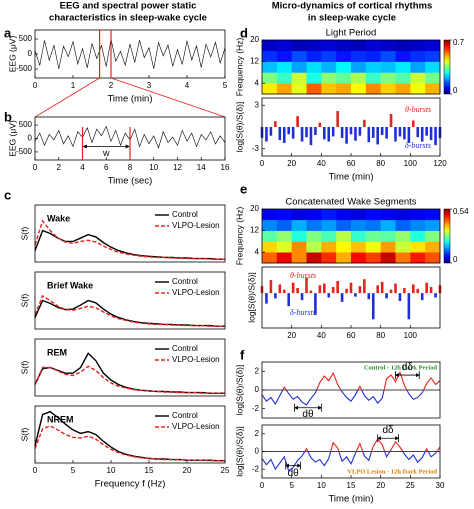 The height and width of the screenshot is (509, 474). Describe the element at coordinates (254, 230) in the screenshot. I see `y-tick-label: 12` at that location.